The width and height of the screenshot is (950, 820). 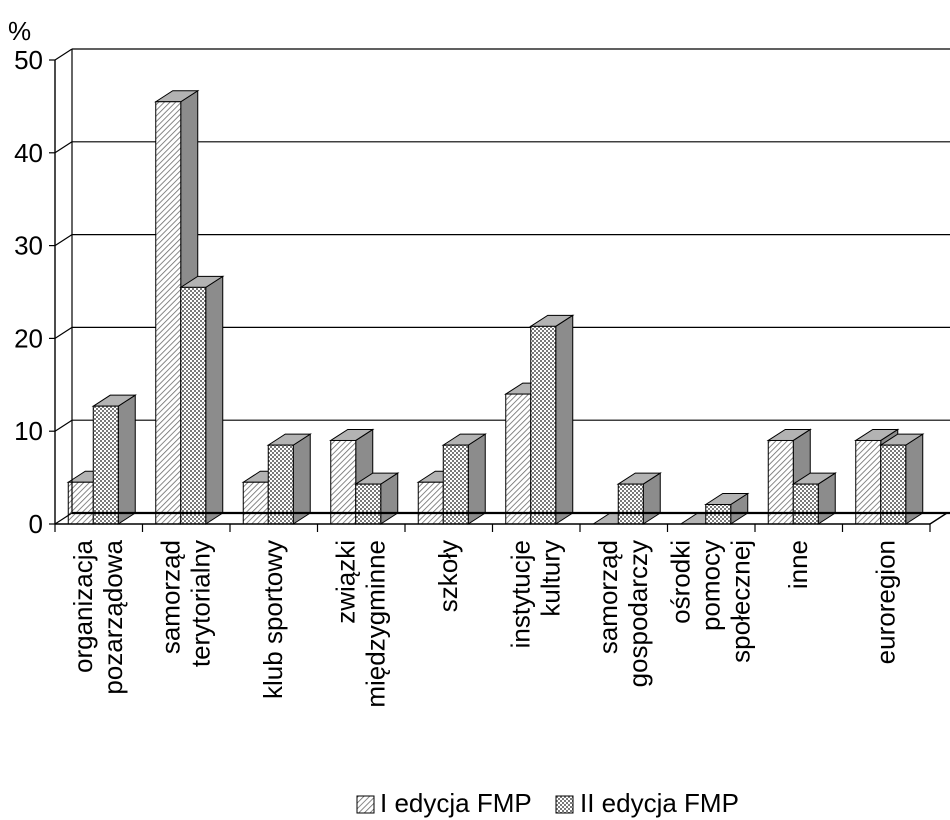 What do you see at coordinates (113, 616) in the screenshot?
I see `x-tick-label-line: pozarządowa` at bounding box center [113, 616].